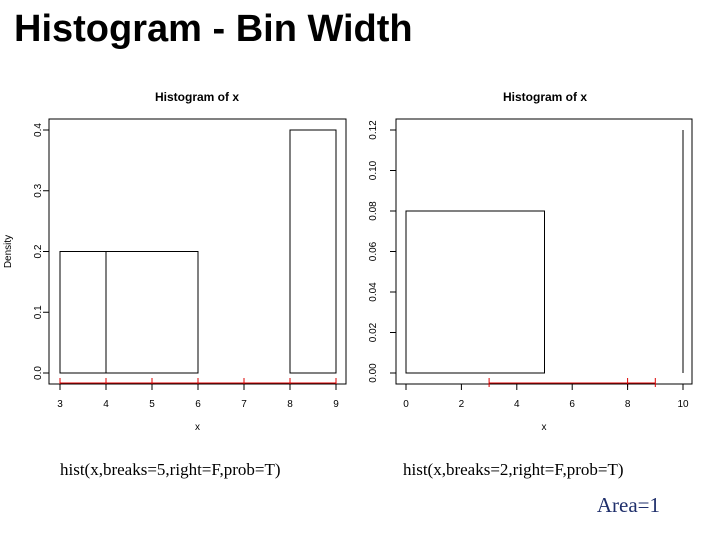 The width and height of the screenshot is (720, 540). I want to click on y-tick-label: 0.08, so click(373, 211).